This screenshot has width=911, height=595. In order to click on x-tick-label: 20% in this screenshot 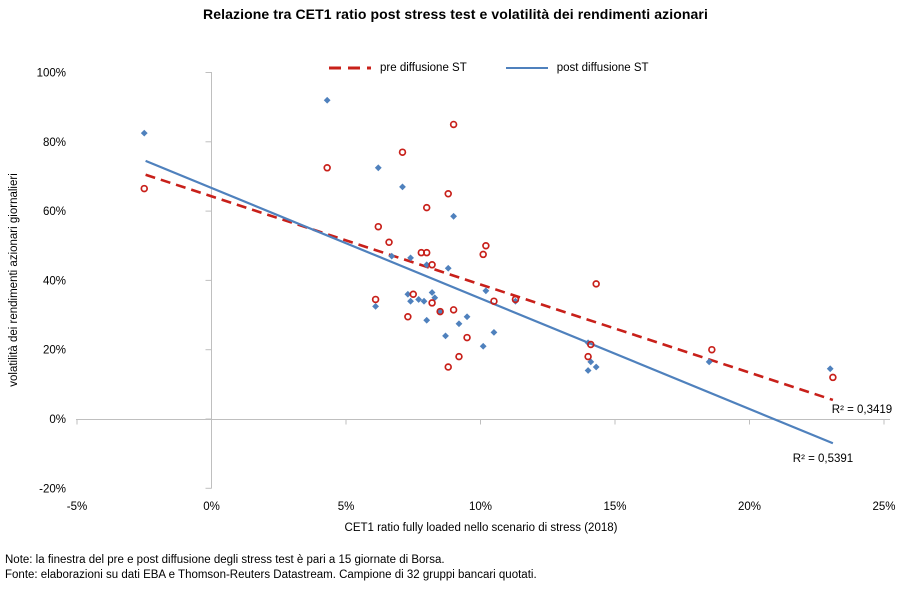, I will do `click(749, 507)`.